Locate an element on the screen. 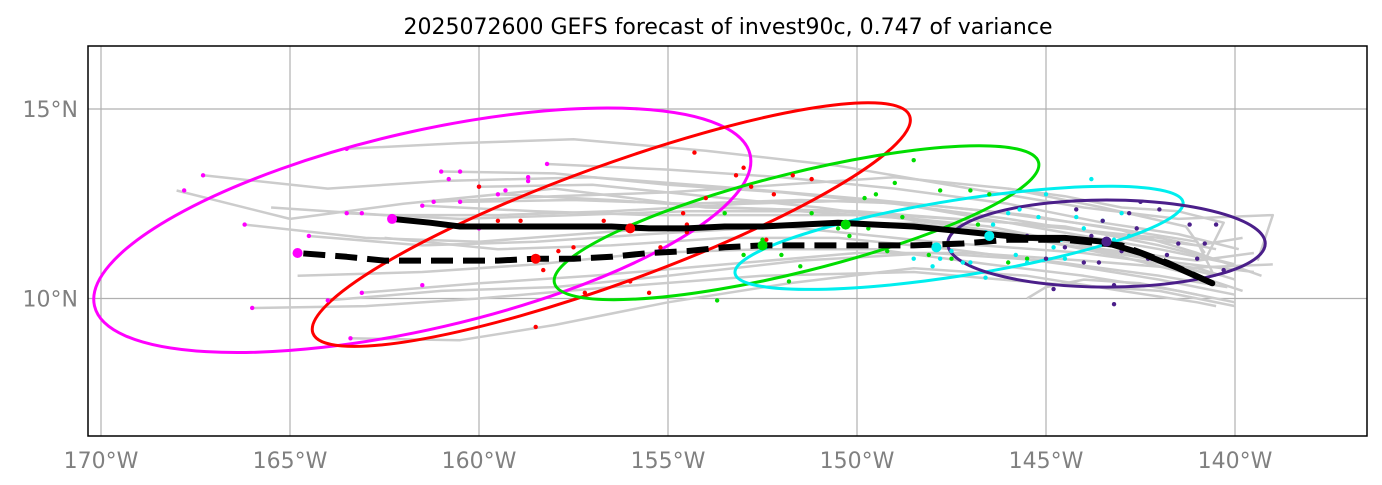 The image size is (1382, 485). x-tick-label: 165°W is located at coordinates (290, 461).